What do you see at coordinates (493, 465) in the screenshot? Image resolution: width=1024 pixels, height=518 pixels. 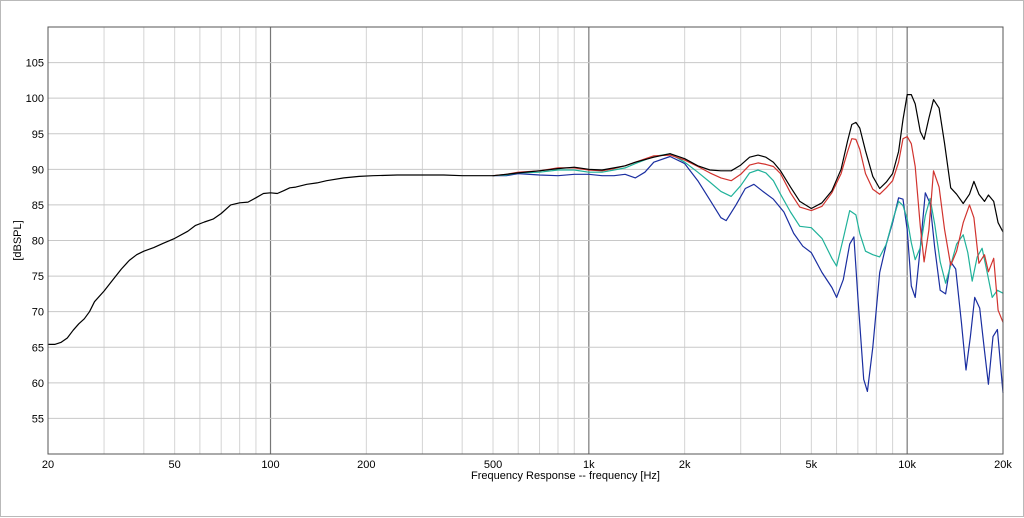 I see `x-tick-label: 500` at bounding box center [493, 465].